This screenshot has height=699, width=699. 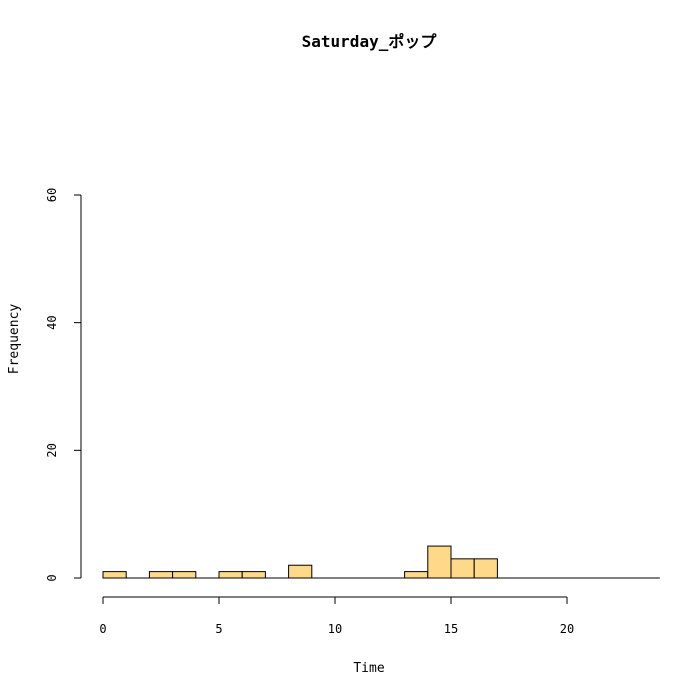 I want to click on y-tick-label: 60, so click(x=52, y=195).